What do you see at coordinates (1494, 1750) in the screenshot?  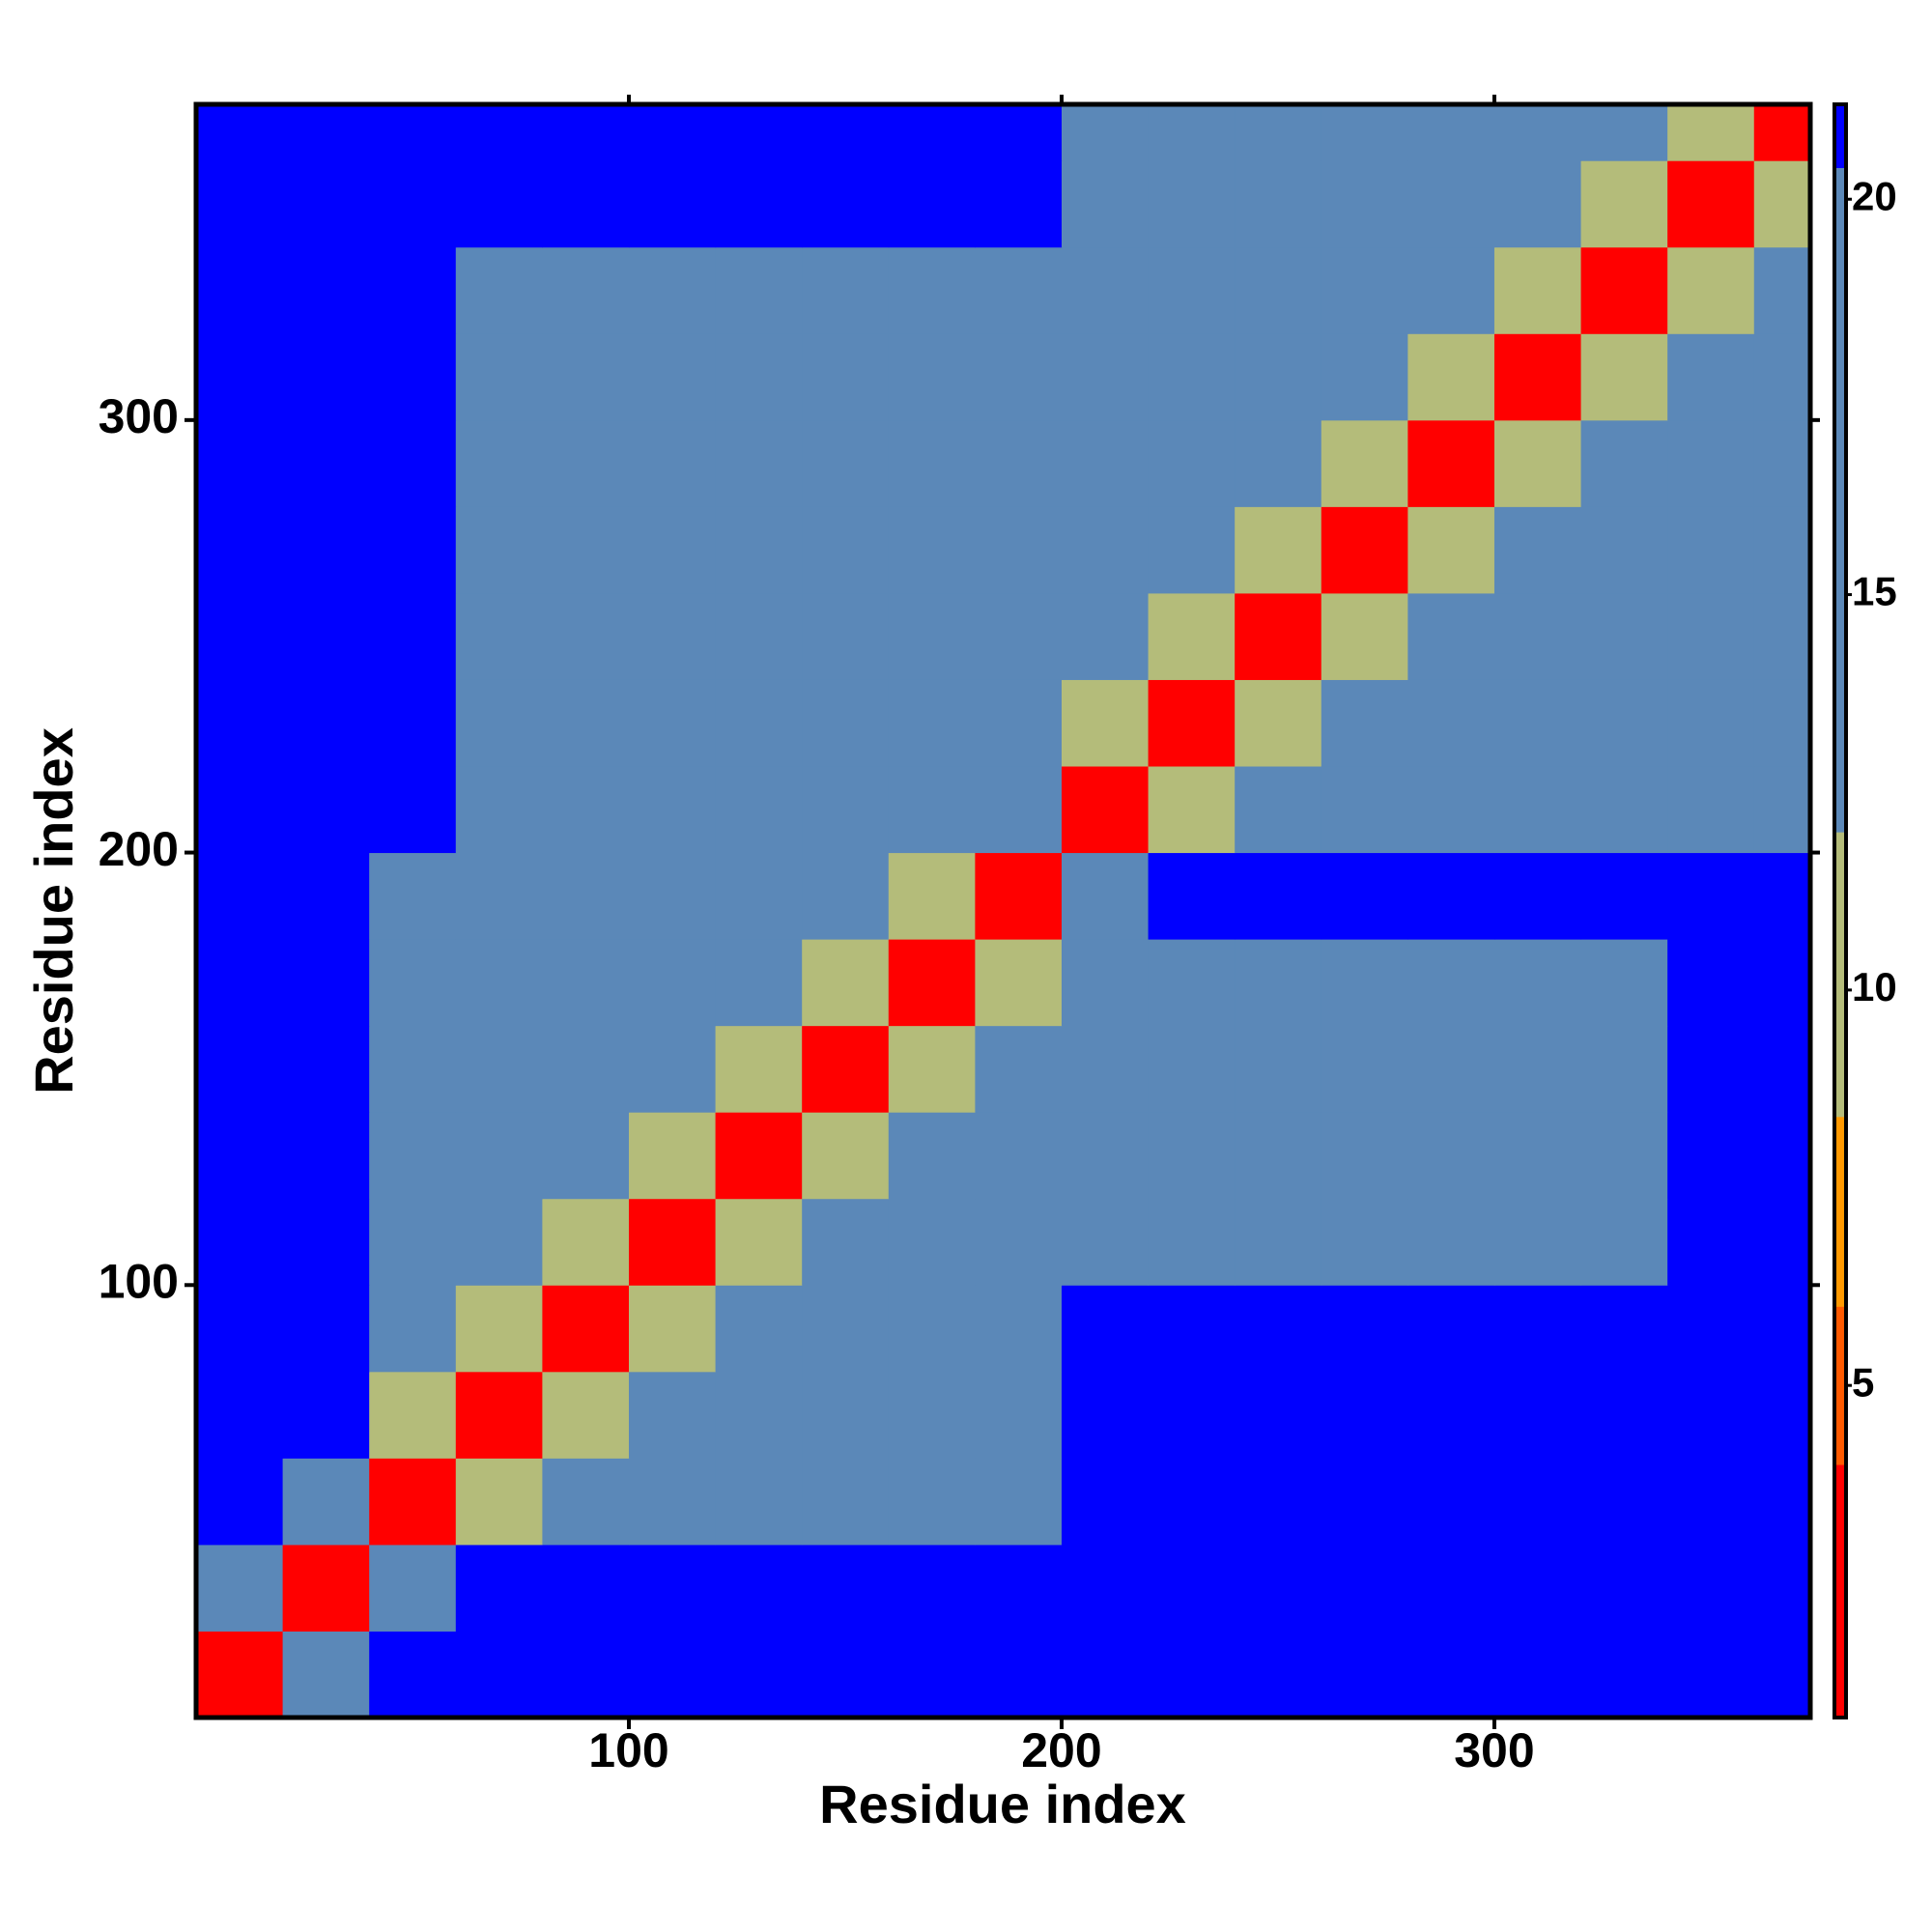 I see `x-tick-label: 300` at bounding box center [1494, 1750].